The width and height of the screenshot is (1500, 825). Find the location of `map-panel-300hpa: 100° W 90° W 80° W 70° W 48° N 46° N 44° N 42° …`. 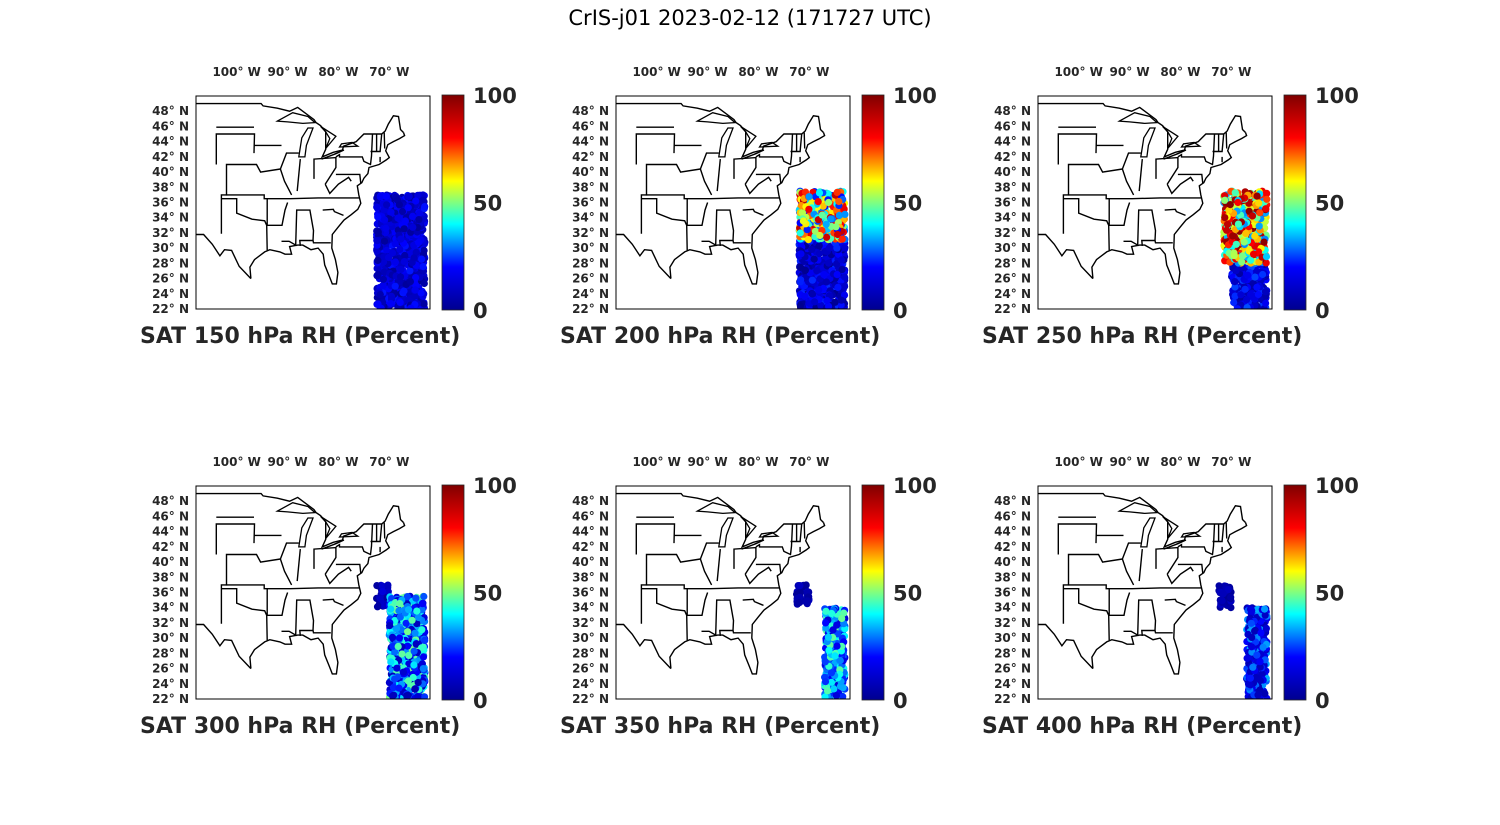

map-panel-300hpa: 100° W 90° W 80° W 70° W 48° N 46° N 44° N 42° … is located at coordinates (350, 615).